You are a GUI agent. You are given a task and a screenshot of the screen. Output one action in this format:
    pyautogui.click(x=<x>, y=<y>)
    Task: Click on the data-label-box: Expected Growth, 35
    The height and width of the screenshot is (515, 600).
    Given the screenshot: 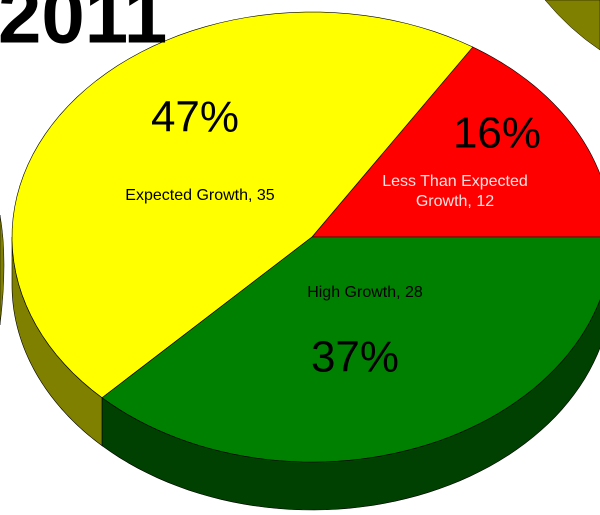 What is the action you would take?
    pyautogui.click(x=200, y=195)
    